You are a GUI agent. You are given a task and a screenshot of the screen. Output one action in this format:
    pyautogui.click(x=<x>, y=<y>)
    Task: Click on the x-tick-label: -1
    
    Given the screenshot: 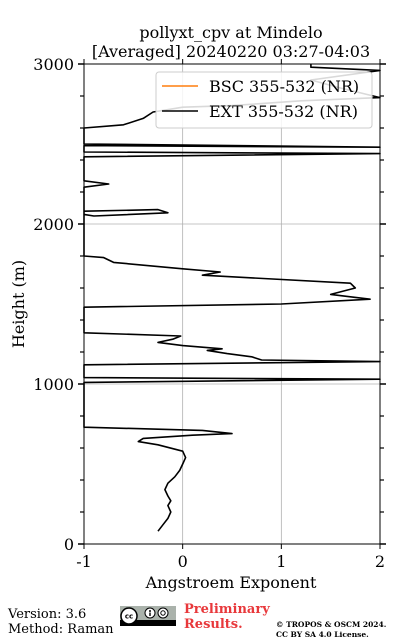 What is the action you would take?
    pyautogui.click(x=84, y=561)
    